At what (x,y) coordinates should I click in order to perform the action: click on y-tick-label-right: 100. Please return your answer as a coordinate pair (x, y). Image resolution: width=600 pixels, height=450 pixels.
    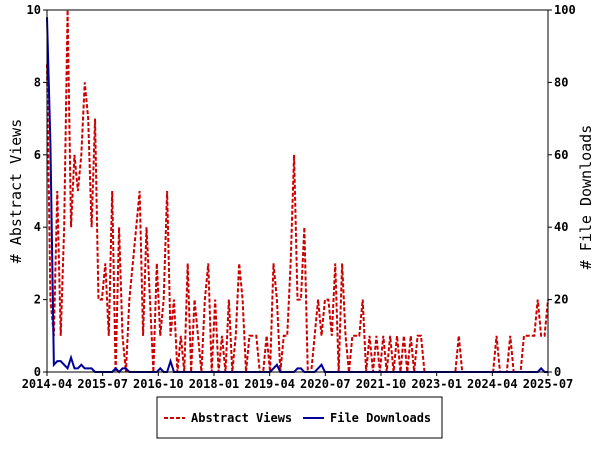
    Looking at the image, I should click on (565, 10).